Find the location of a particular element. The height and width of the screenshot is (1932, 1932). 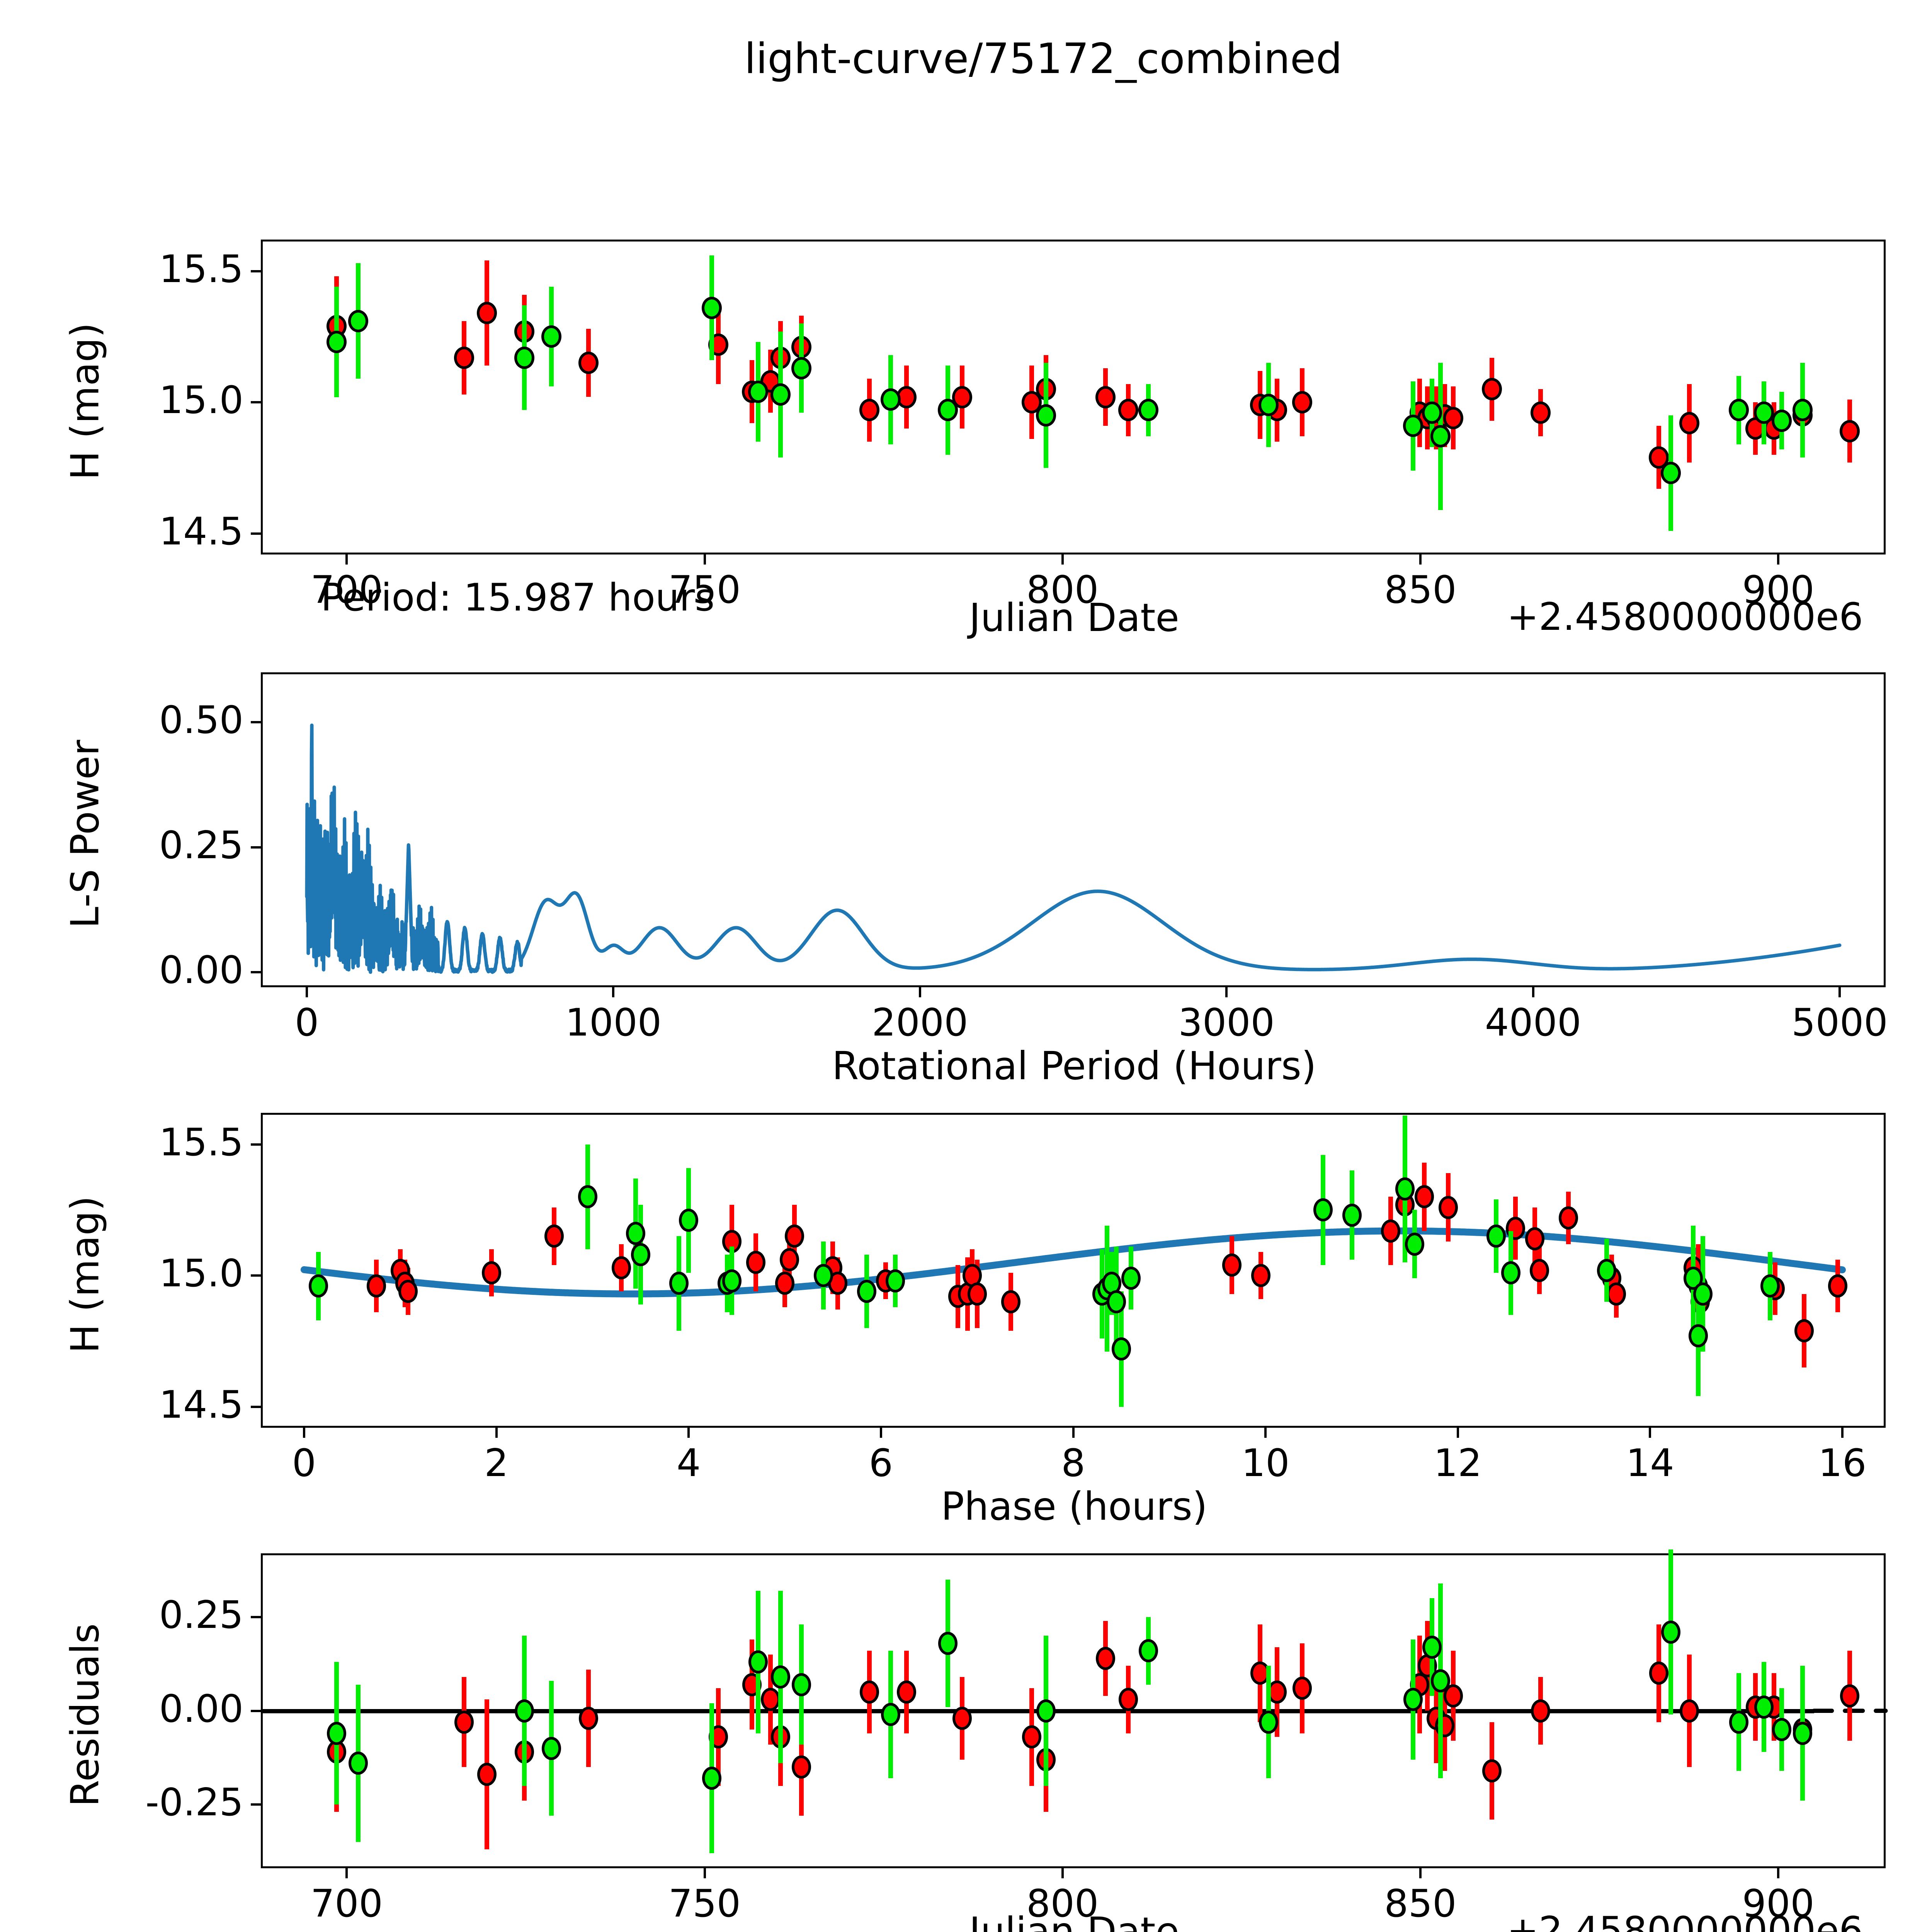

y-tick-label: 0.25 is located at coordinates (201, 1615).